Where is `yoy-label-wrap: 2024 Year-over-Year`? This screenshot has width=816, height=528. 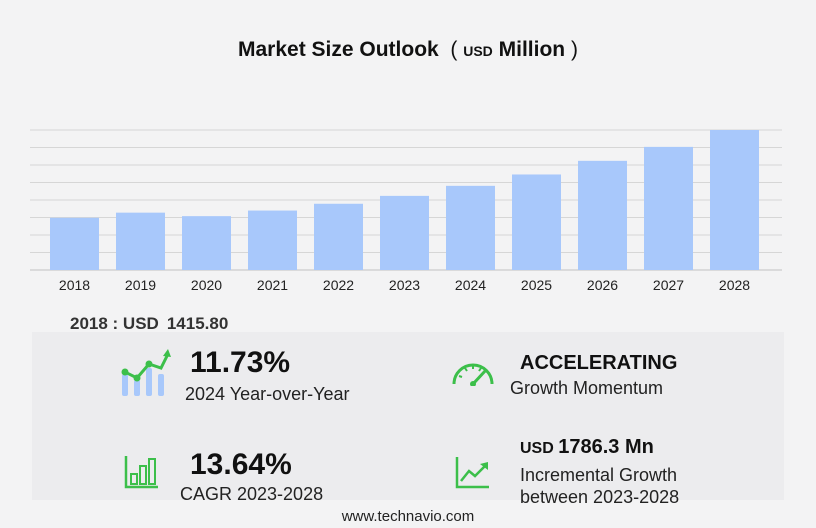 yoy-label-wrap: 2024 Year-over-Year is located at coordinates (267, 395).